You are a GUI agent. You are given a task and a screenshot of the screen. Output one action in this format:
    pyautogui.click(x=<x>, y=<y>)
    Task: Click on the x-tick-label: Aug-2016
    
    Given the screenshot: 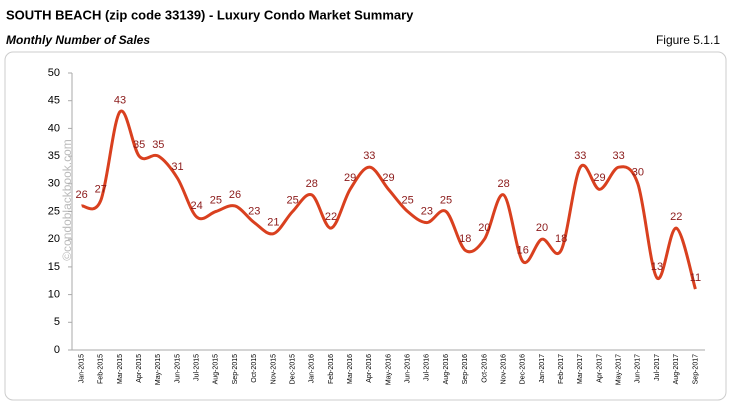 What is the action you would take?
    pyautogui.click(x=446, y=369)
    